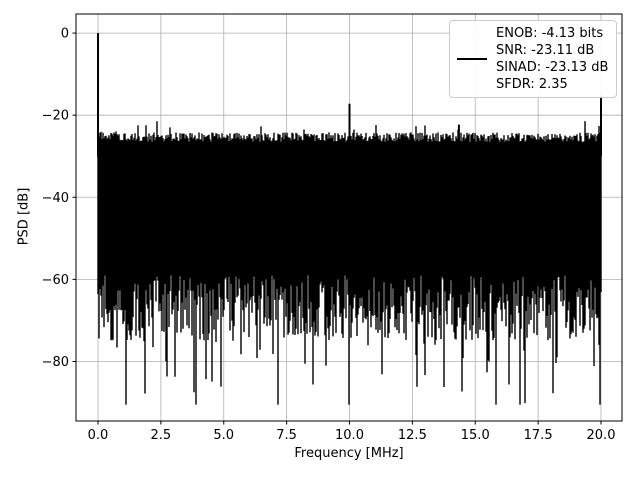 This screenshot has width=640, height=480. What do you see at coordinates (532, 84) in the screenshot?
I see `legend-entry-sfdr: SFDR: 2.35` at bounding box center [532, 84].